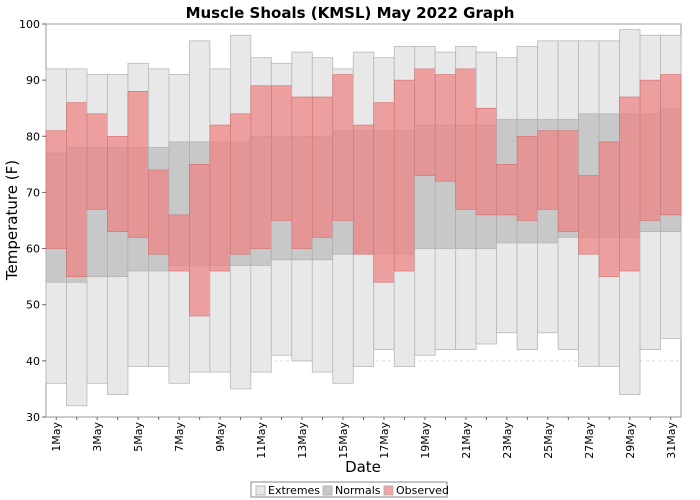 The height and width of the screenshot is (500, 700). I want to click on y-tick-label: 90, so click(33, 80).